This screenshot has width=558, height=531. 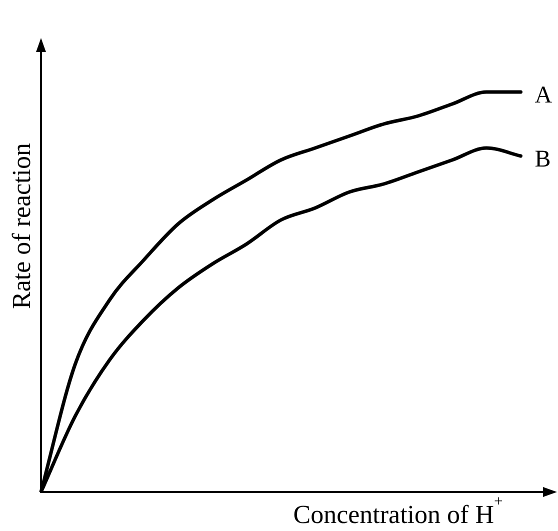 I want to click on x-axis-title: Concentration of H+, so click(x=398, y=510).